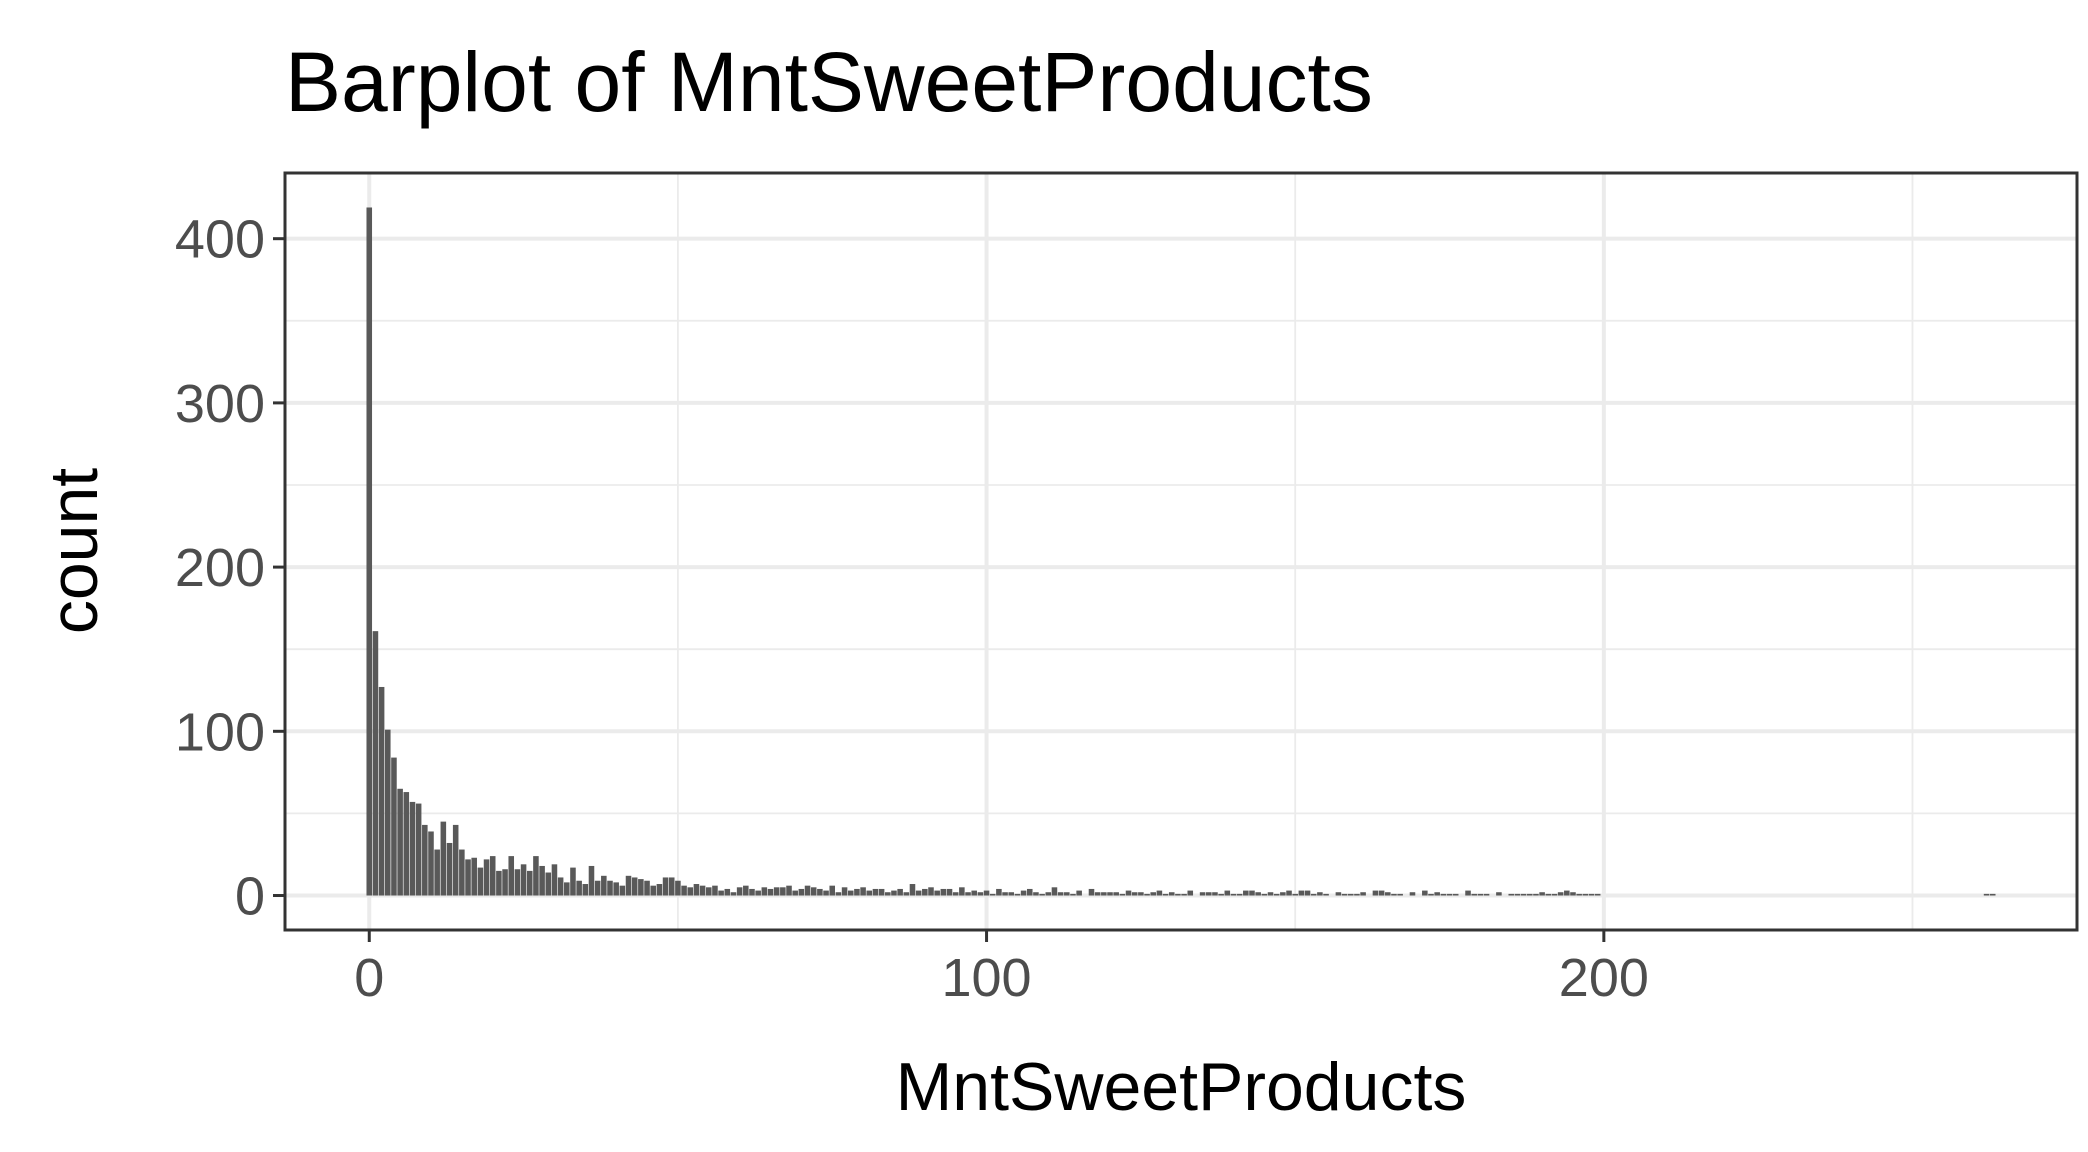 The height and width of the screenshot is (1152, 2088). What do you see at coordinates (1181, 1087) in the screenshot?
I see `x-axis-title: MntSweetProducts` at bounding box center [1181, 1087].